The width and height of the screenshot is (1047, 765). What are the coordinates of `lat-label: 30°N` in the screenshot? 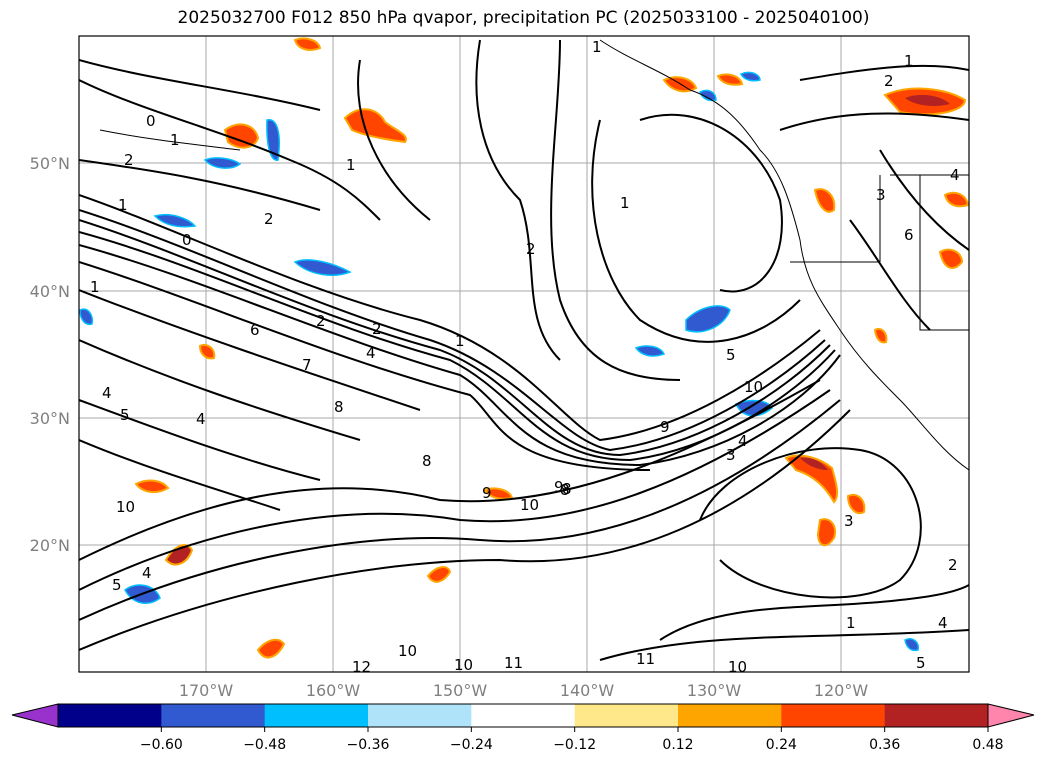 It's located at (50, 418).